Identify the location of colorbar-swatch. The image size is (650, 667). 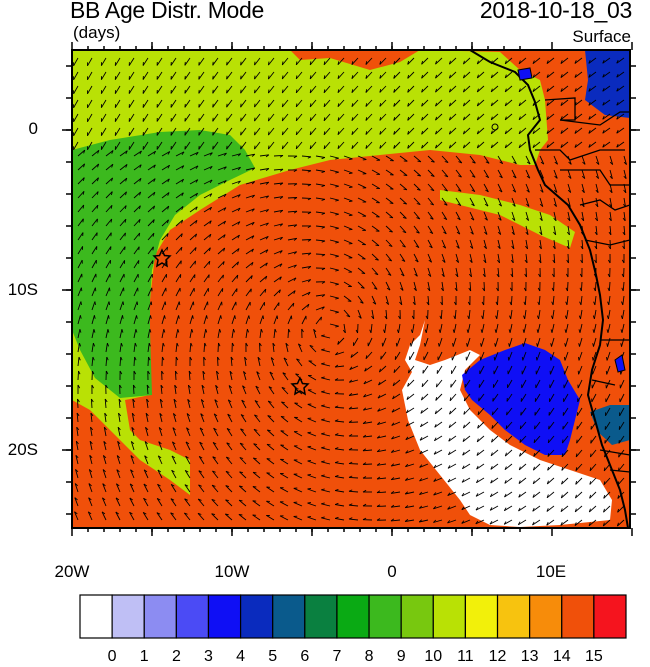
(578, 616).